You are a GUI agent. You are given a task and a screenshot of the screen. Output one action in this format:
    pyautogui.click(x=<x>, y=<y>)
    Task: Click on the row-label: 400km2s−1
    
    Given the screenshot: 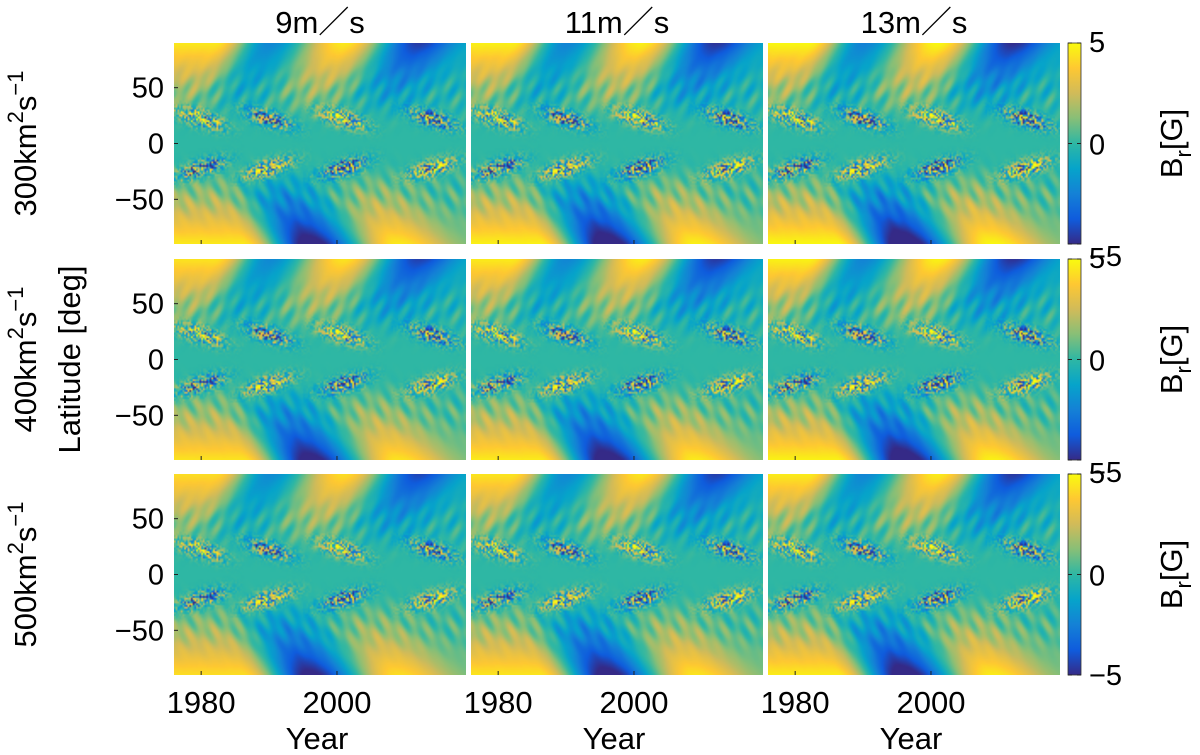 What is the action you would take?
    pyautogui.click(x=23, y=360)
    